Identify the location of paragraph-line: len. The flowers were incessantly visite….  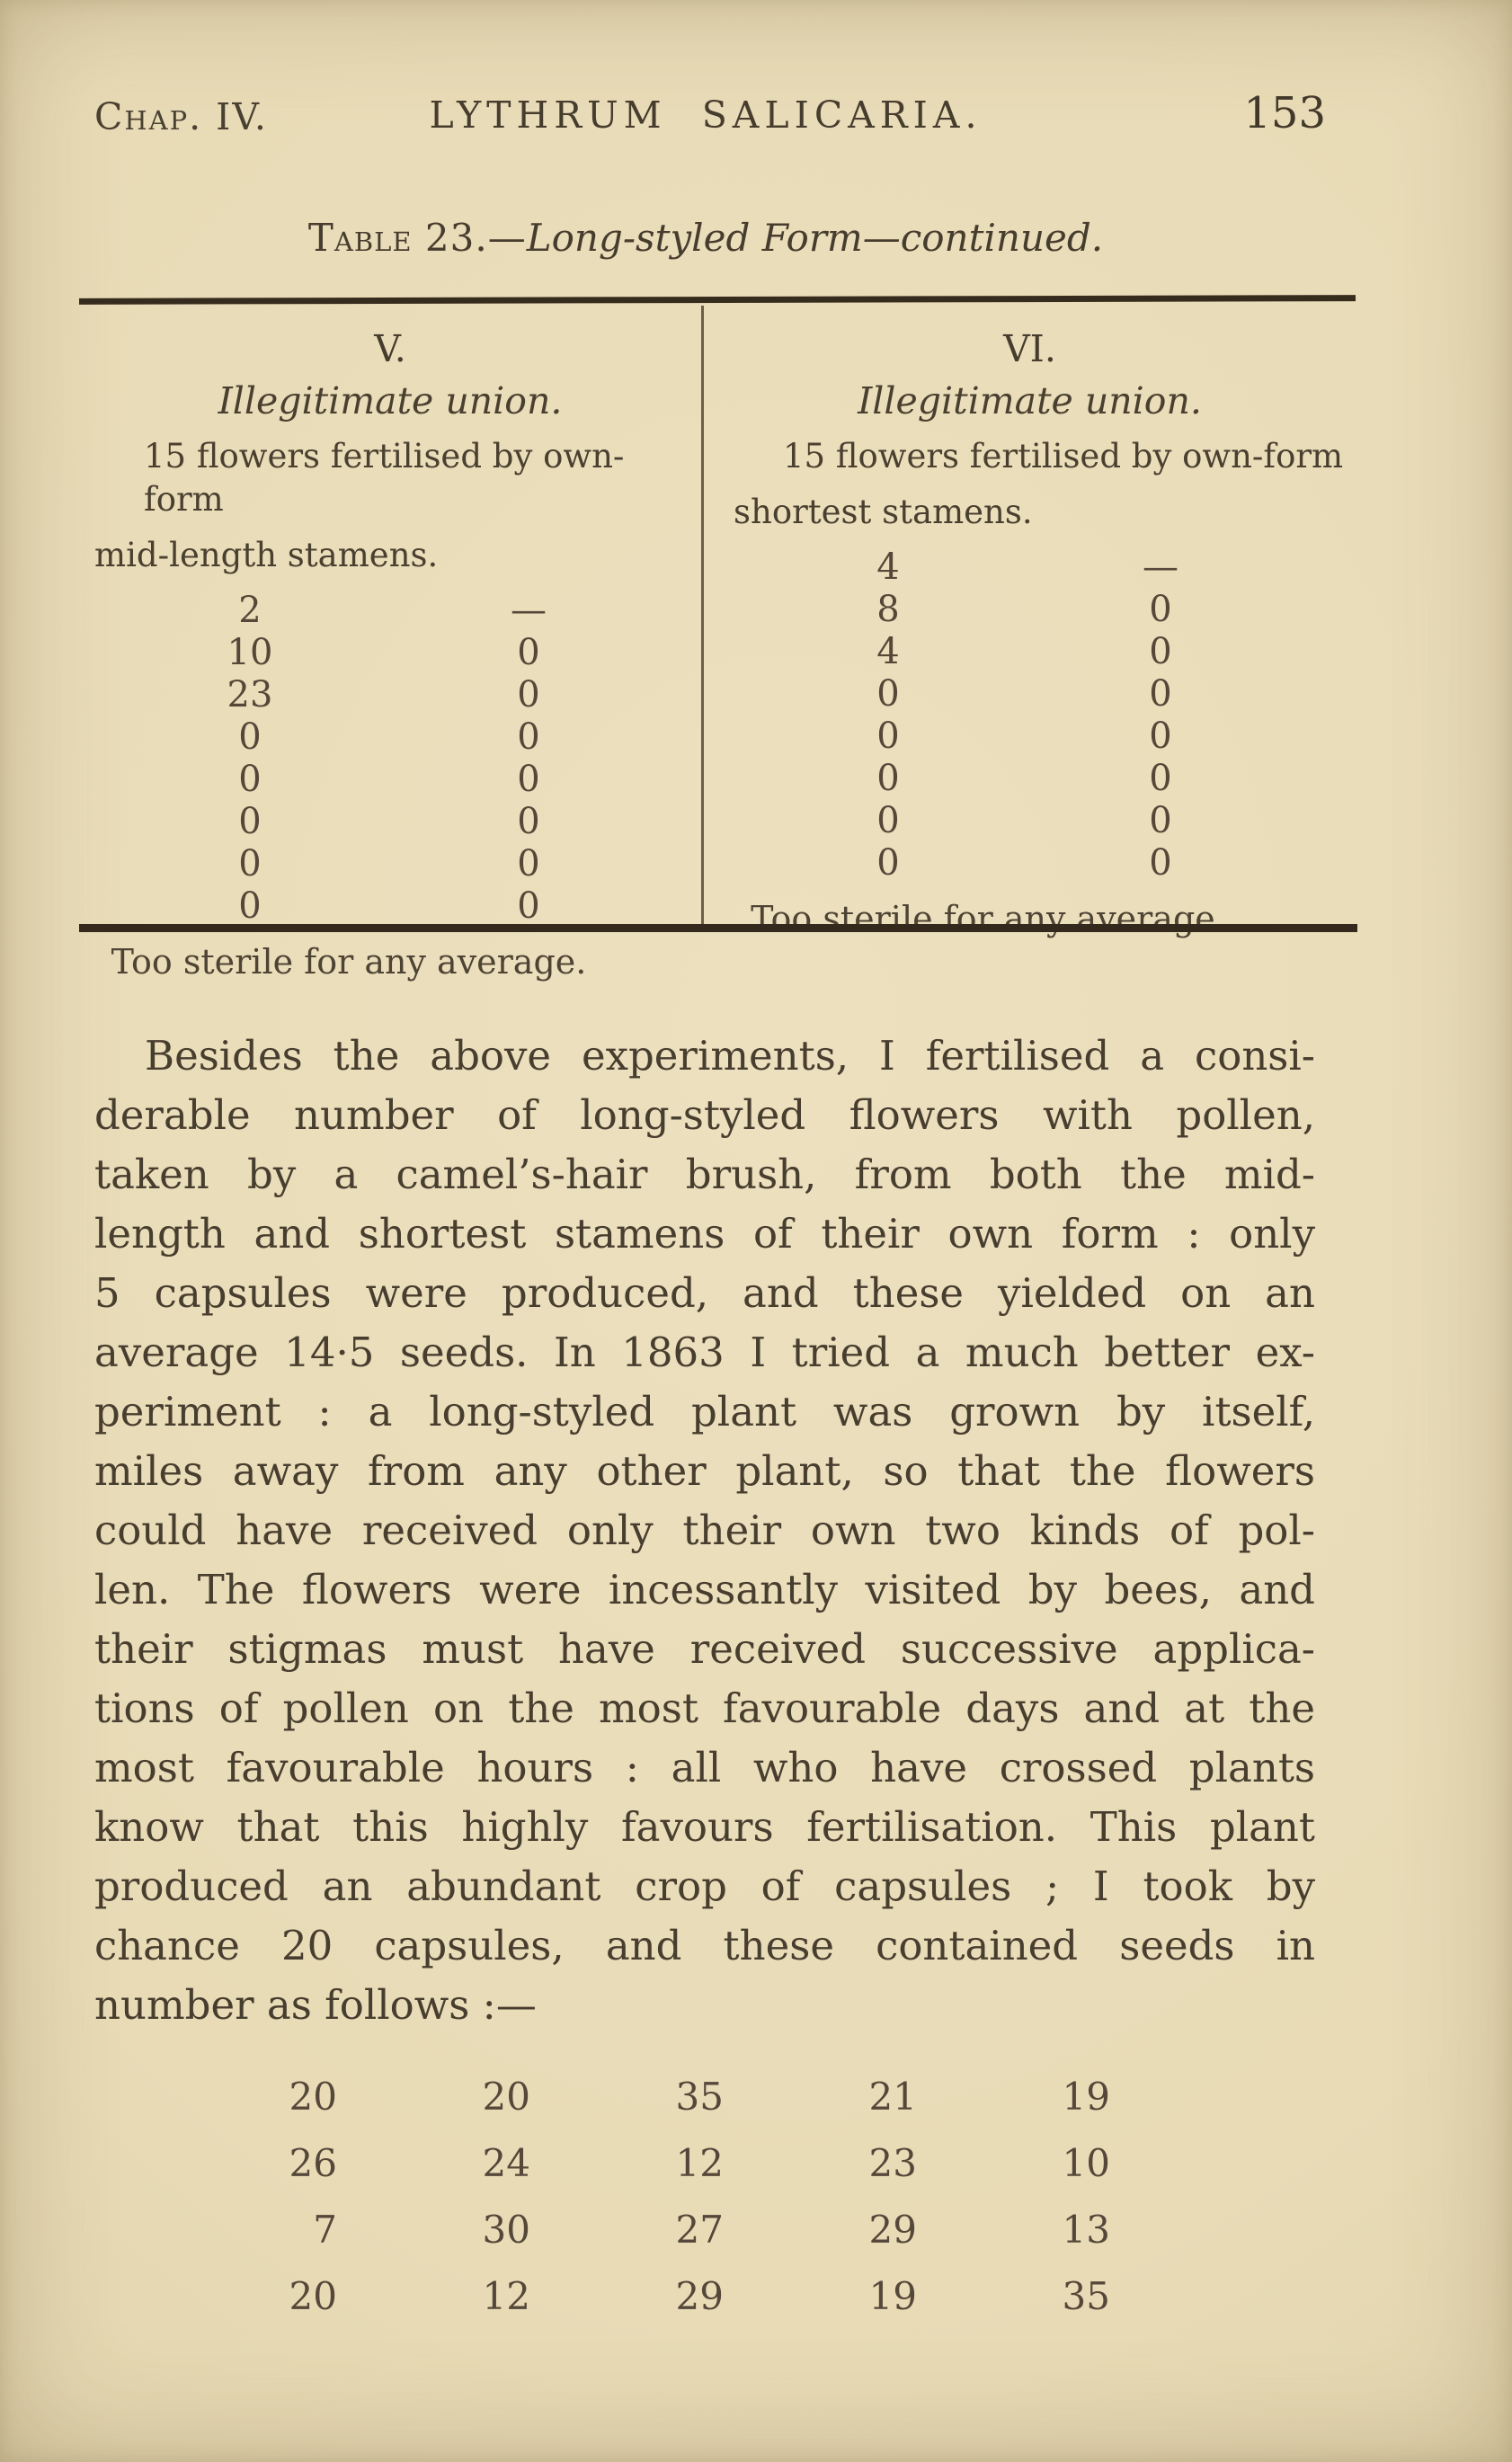
(704, 1589).